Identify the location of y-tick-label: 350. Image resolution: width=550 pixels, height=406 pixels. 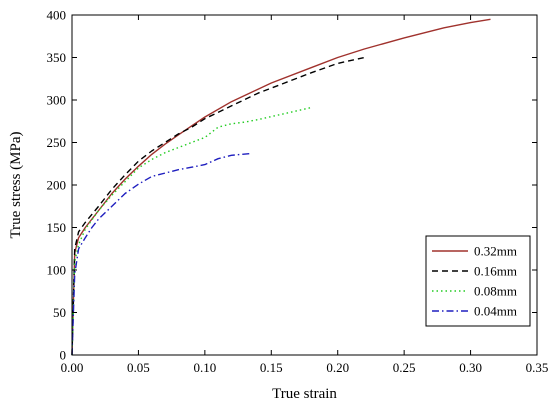
(57, 57).